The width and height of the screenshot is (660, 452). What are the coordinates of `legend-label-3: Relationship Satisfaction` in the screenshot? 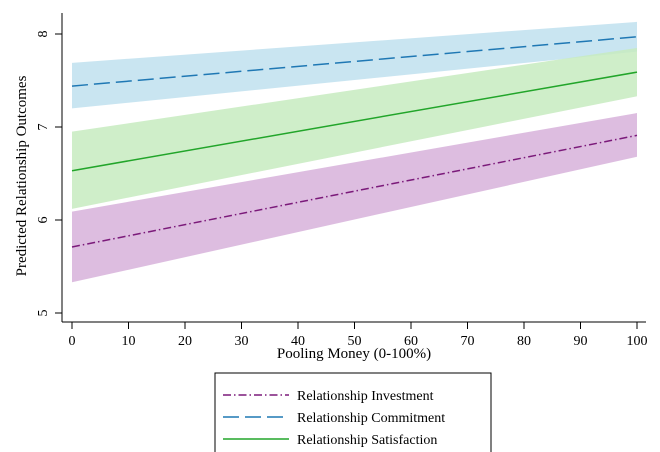 It's located at (367, 440).